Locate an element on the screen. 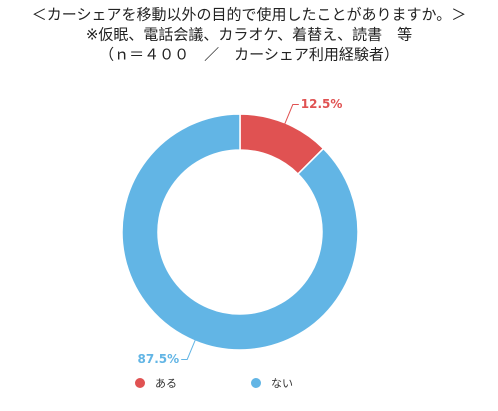 Image resolution: width=498 pixels, height=411 pixels. chart-subtitle: ※仮眠、電話会議、カラオケ、着替え、読書 等 is located at coordinates (249, 35).